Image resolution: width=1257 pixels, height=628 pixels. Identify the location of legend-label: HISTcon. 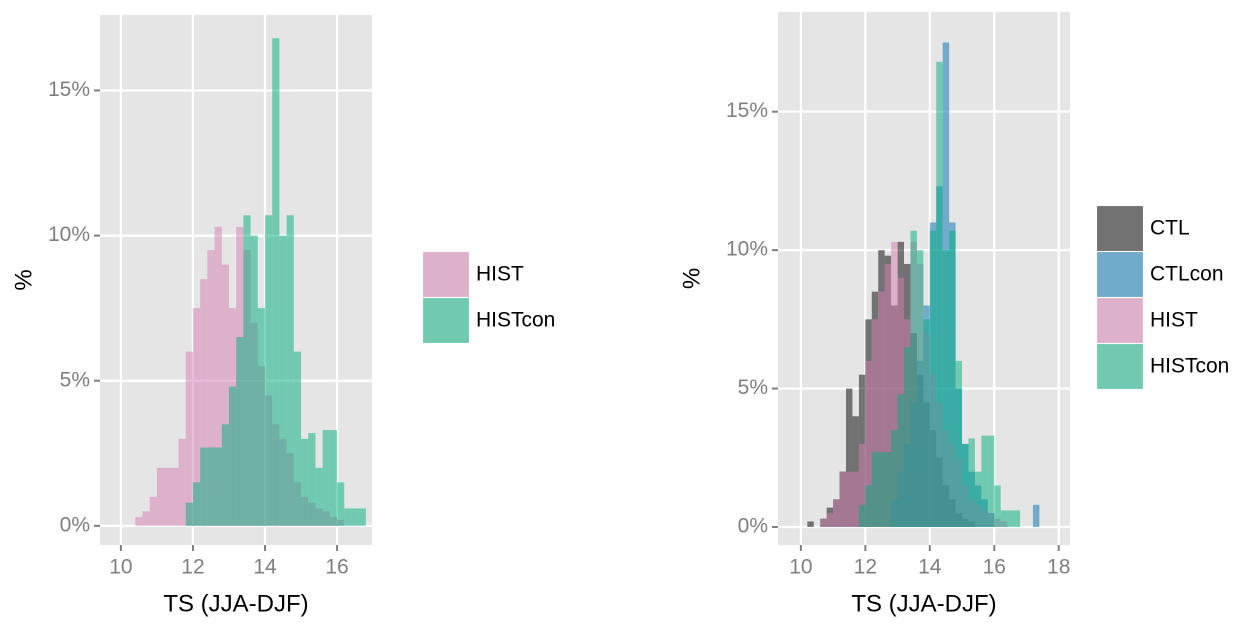
(515, 320).